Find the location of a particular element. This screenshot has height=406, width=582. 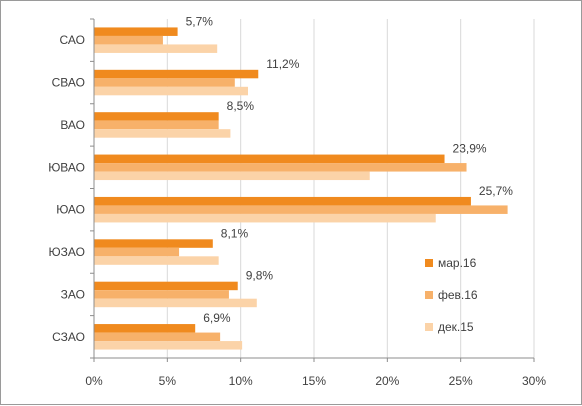

x-tick-label: 0% is located at coordinates (94, 381).